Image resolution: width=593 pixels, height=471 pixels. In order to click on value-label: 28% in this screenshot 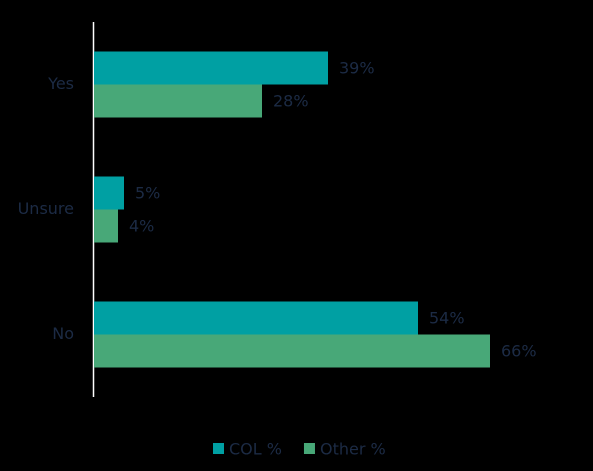, I will do `click(291, 101)`.